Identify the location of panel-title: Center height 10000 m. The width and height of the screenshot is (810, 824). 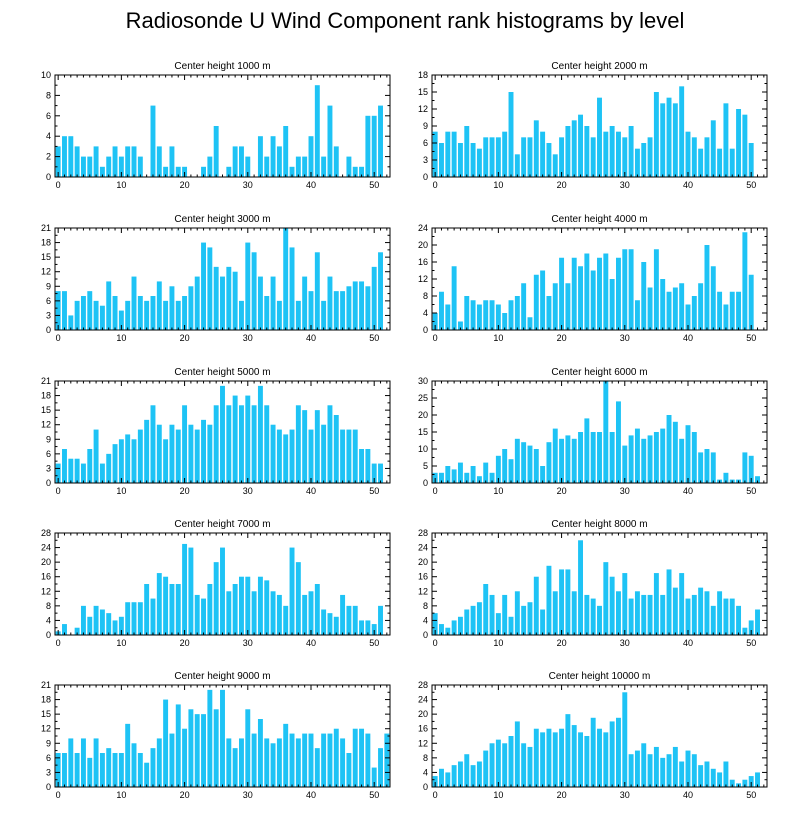
(600, 676).